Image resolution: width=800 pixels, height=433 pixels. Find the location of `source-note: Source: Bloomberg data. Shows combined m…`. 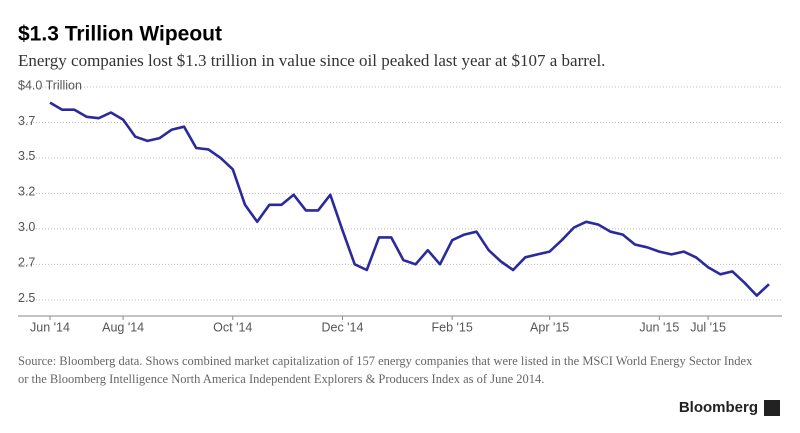

source-note: Source: Bloomberg data. Shows combined m… is located at coordinates (385, 370).